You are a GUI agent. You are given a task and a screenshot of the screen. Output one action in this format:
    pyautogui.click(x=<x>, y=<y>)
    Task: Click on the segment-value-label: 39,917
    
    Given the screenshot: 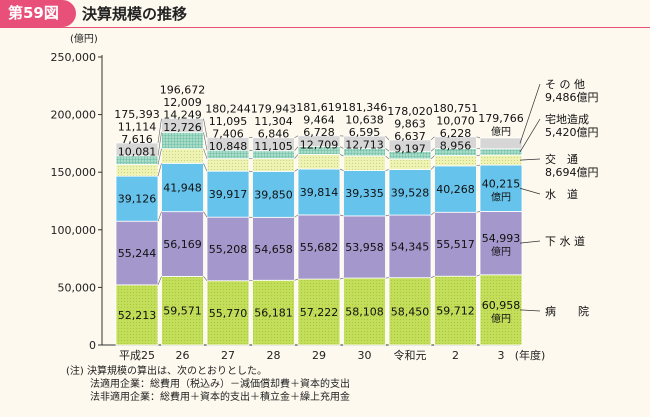 What is the action you would take?
    pyautogui.click(x=228, y=194)
    